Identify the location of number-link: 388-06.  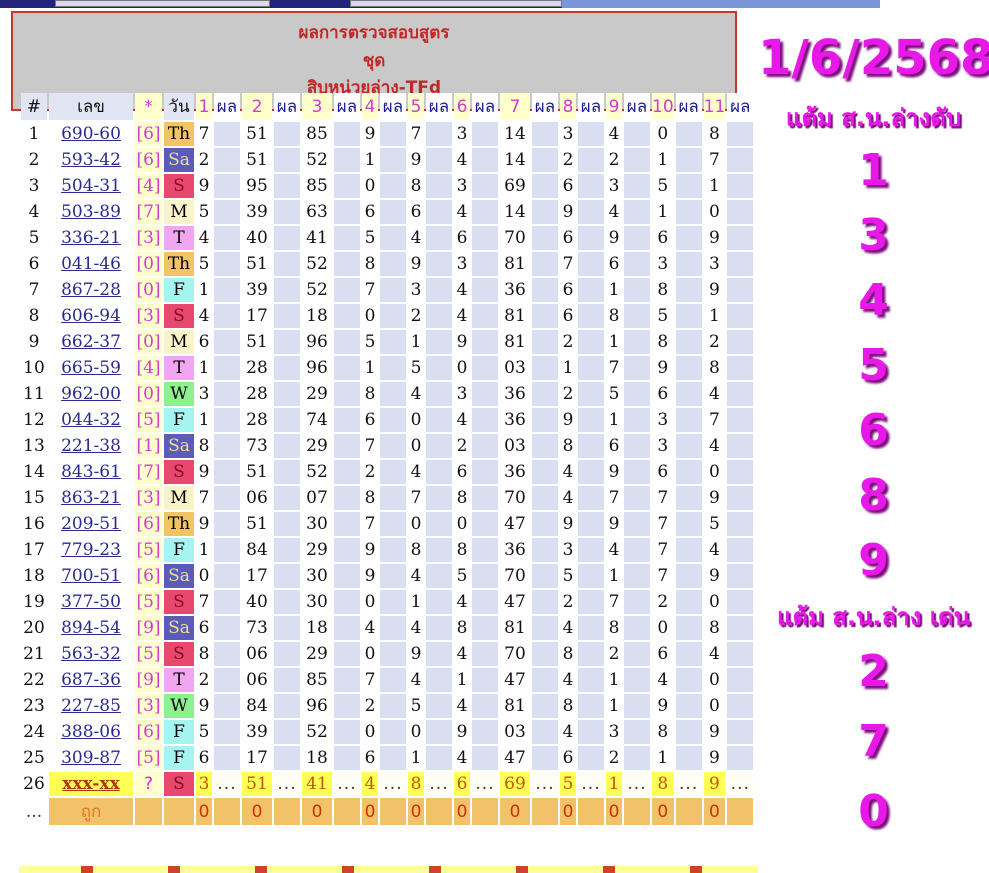
(91, 732).